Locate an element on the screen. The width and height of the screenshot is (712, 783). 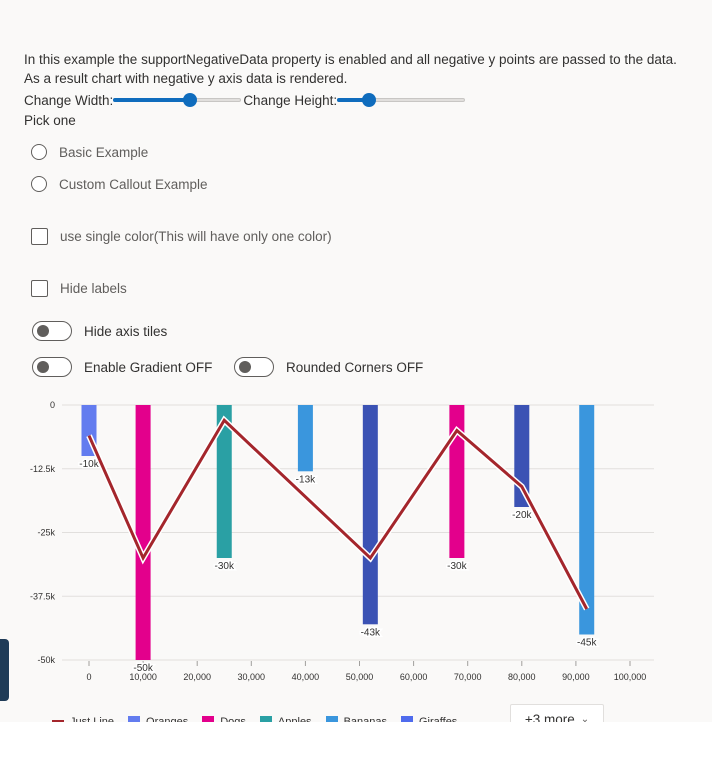
legend-more-button: +3 more ⌄ is located at coordinates (557, 713).